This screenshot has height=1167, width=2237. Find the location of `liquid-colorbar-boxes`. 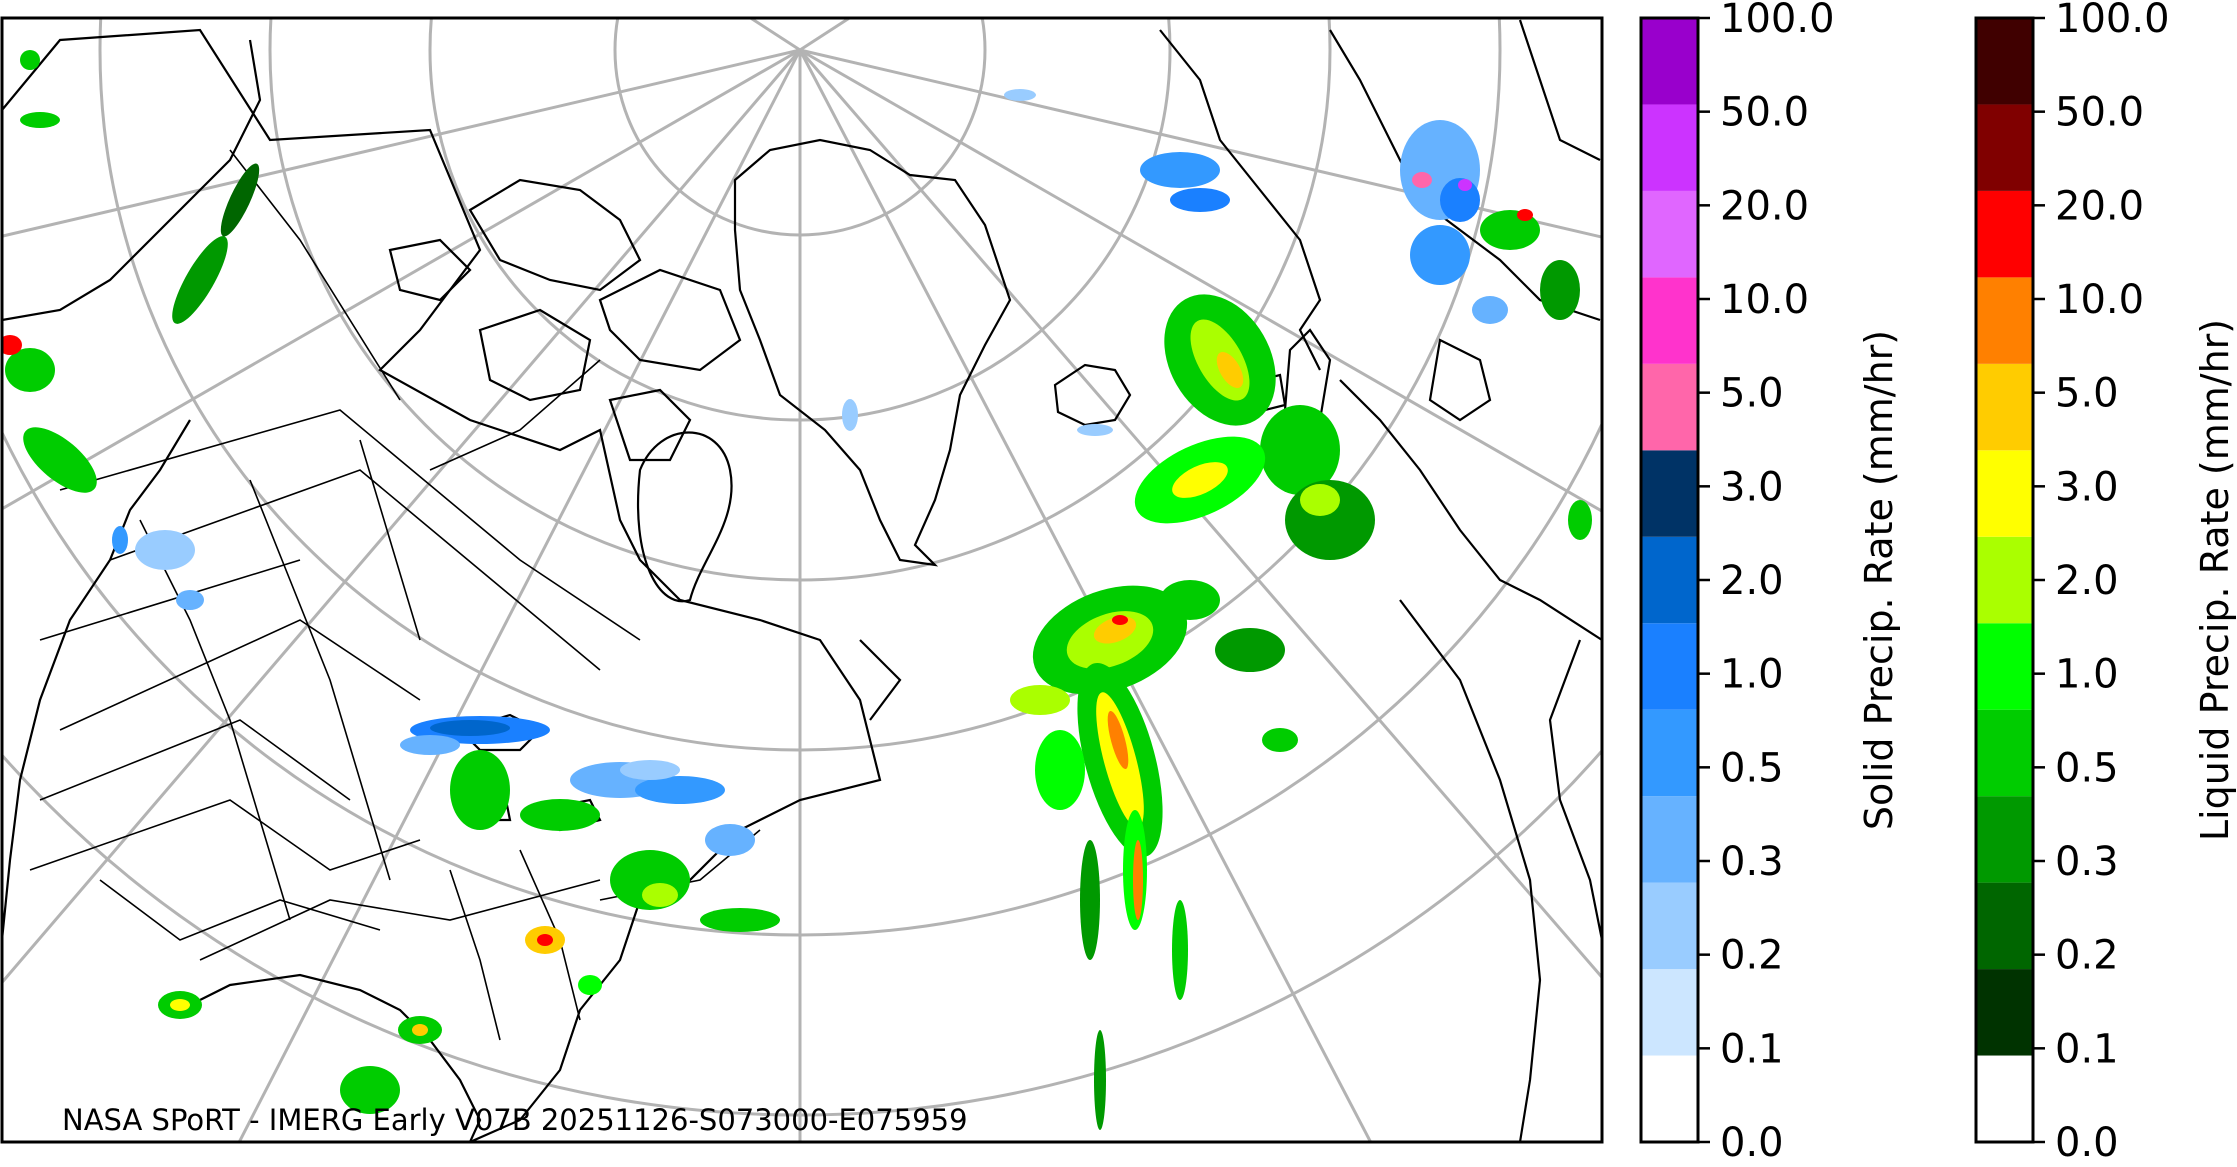

liquid-colorbar-boxes is located at coordinates (2004, 580).